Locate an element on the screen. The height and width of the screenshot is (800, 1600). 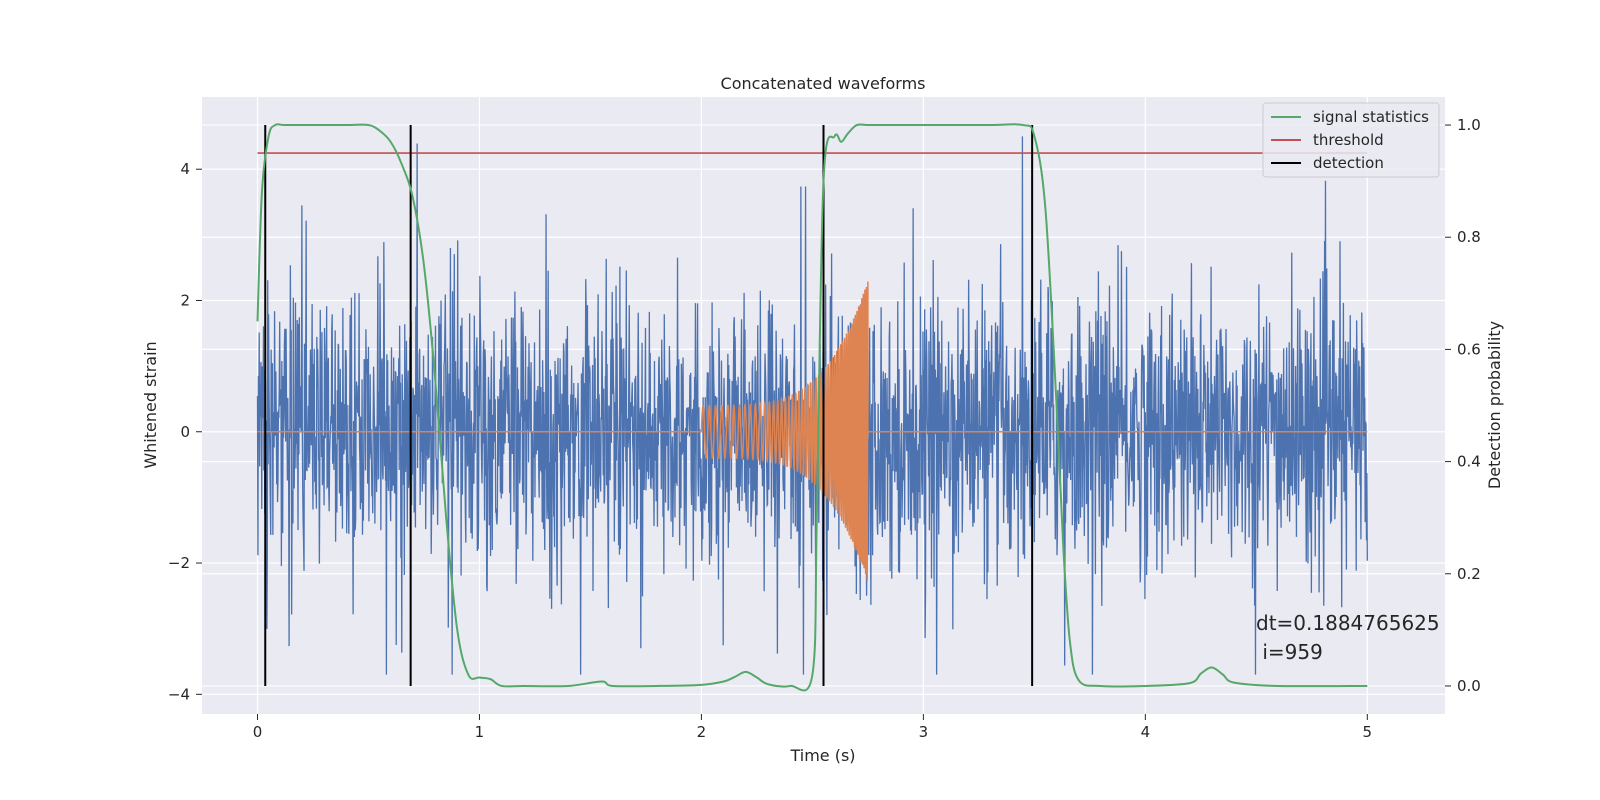
y-right-tick-label: 1.0 is located at coordinates (1469, 125).